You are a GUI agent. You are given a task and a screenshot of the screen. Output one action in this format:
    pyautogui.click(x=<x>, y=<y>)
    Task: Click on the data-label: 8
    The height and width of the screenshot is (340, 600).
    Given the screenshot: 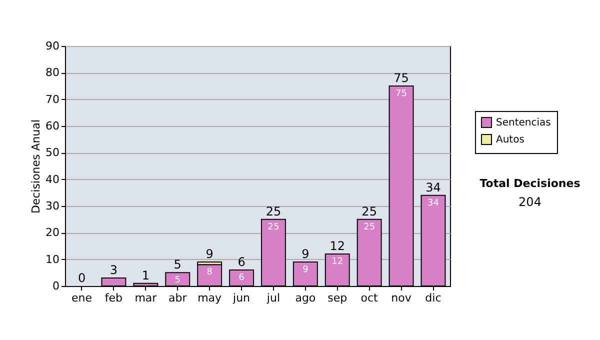 What is the action you would take?
    pyautogui.click(x=209, y=273)
    